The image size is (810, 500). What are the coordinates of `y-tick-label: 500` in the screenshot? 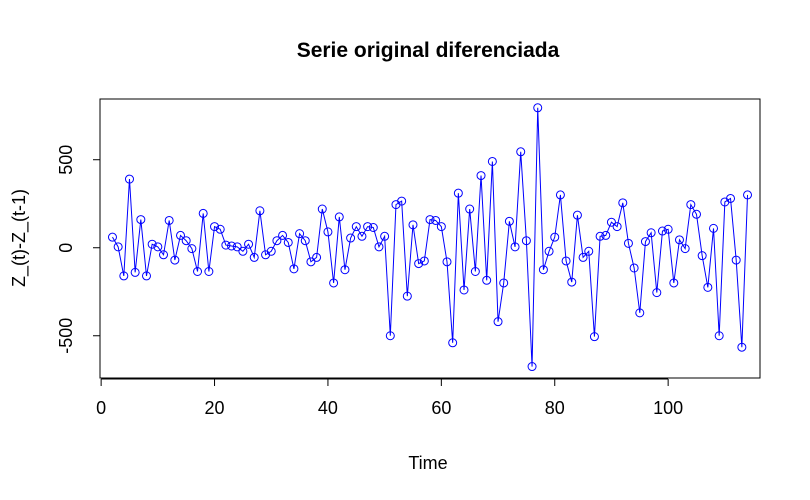 It's located at (66, 160).